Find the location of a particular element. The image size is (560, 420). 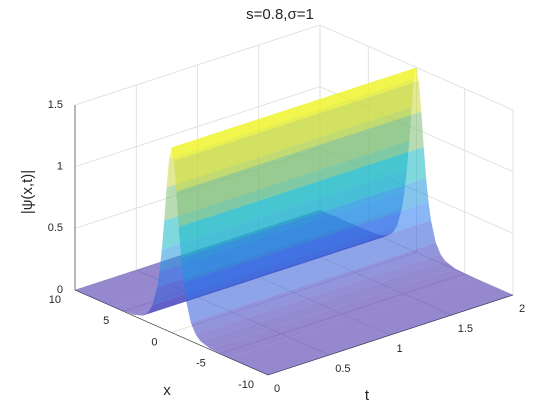

x-tick-label: 2 is located at coordinates (522, 309).